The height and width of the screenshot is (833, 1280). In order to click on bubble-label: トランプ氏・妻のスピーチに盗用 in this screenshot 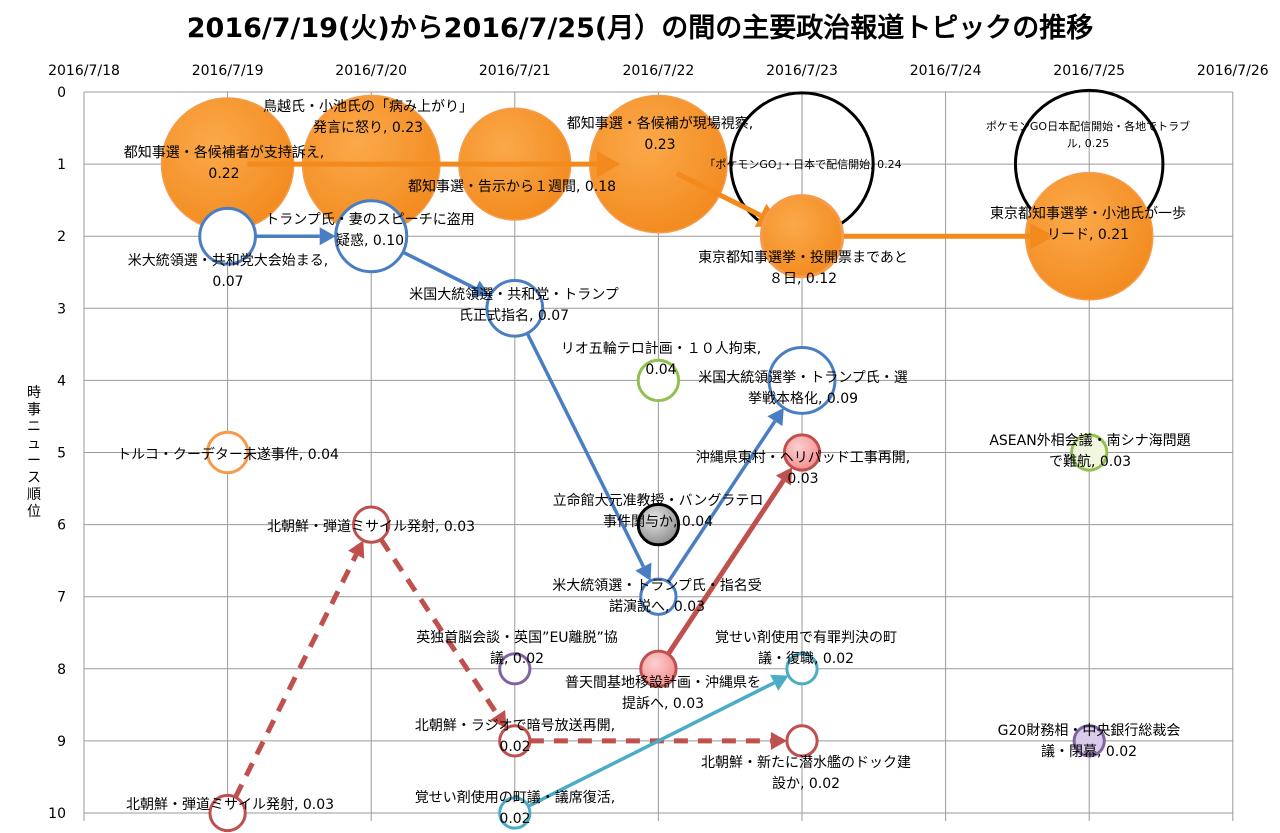, I will do `click(370, 220)`.